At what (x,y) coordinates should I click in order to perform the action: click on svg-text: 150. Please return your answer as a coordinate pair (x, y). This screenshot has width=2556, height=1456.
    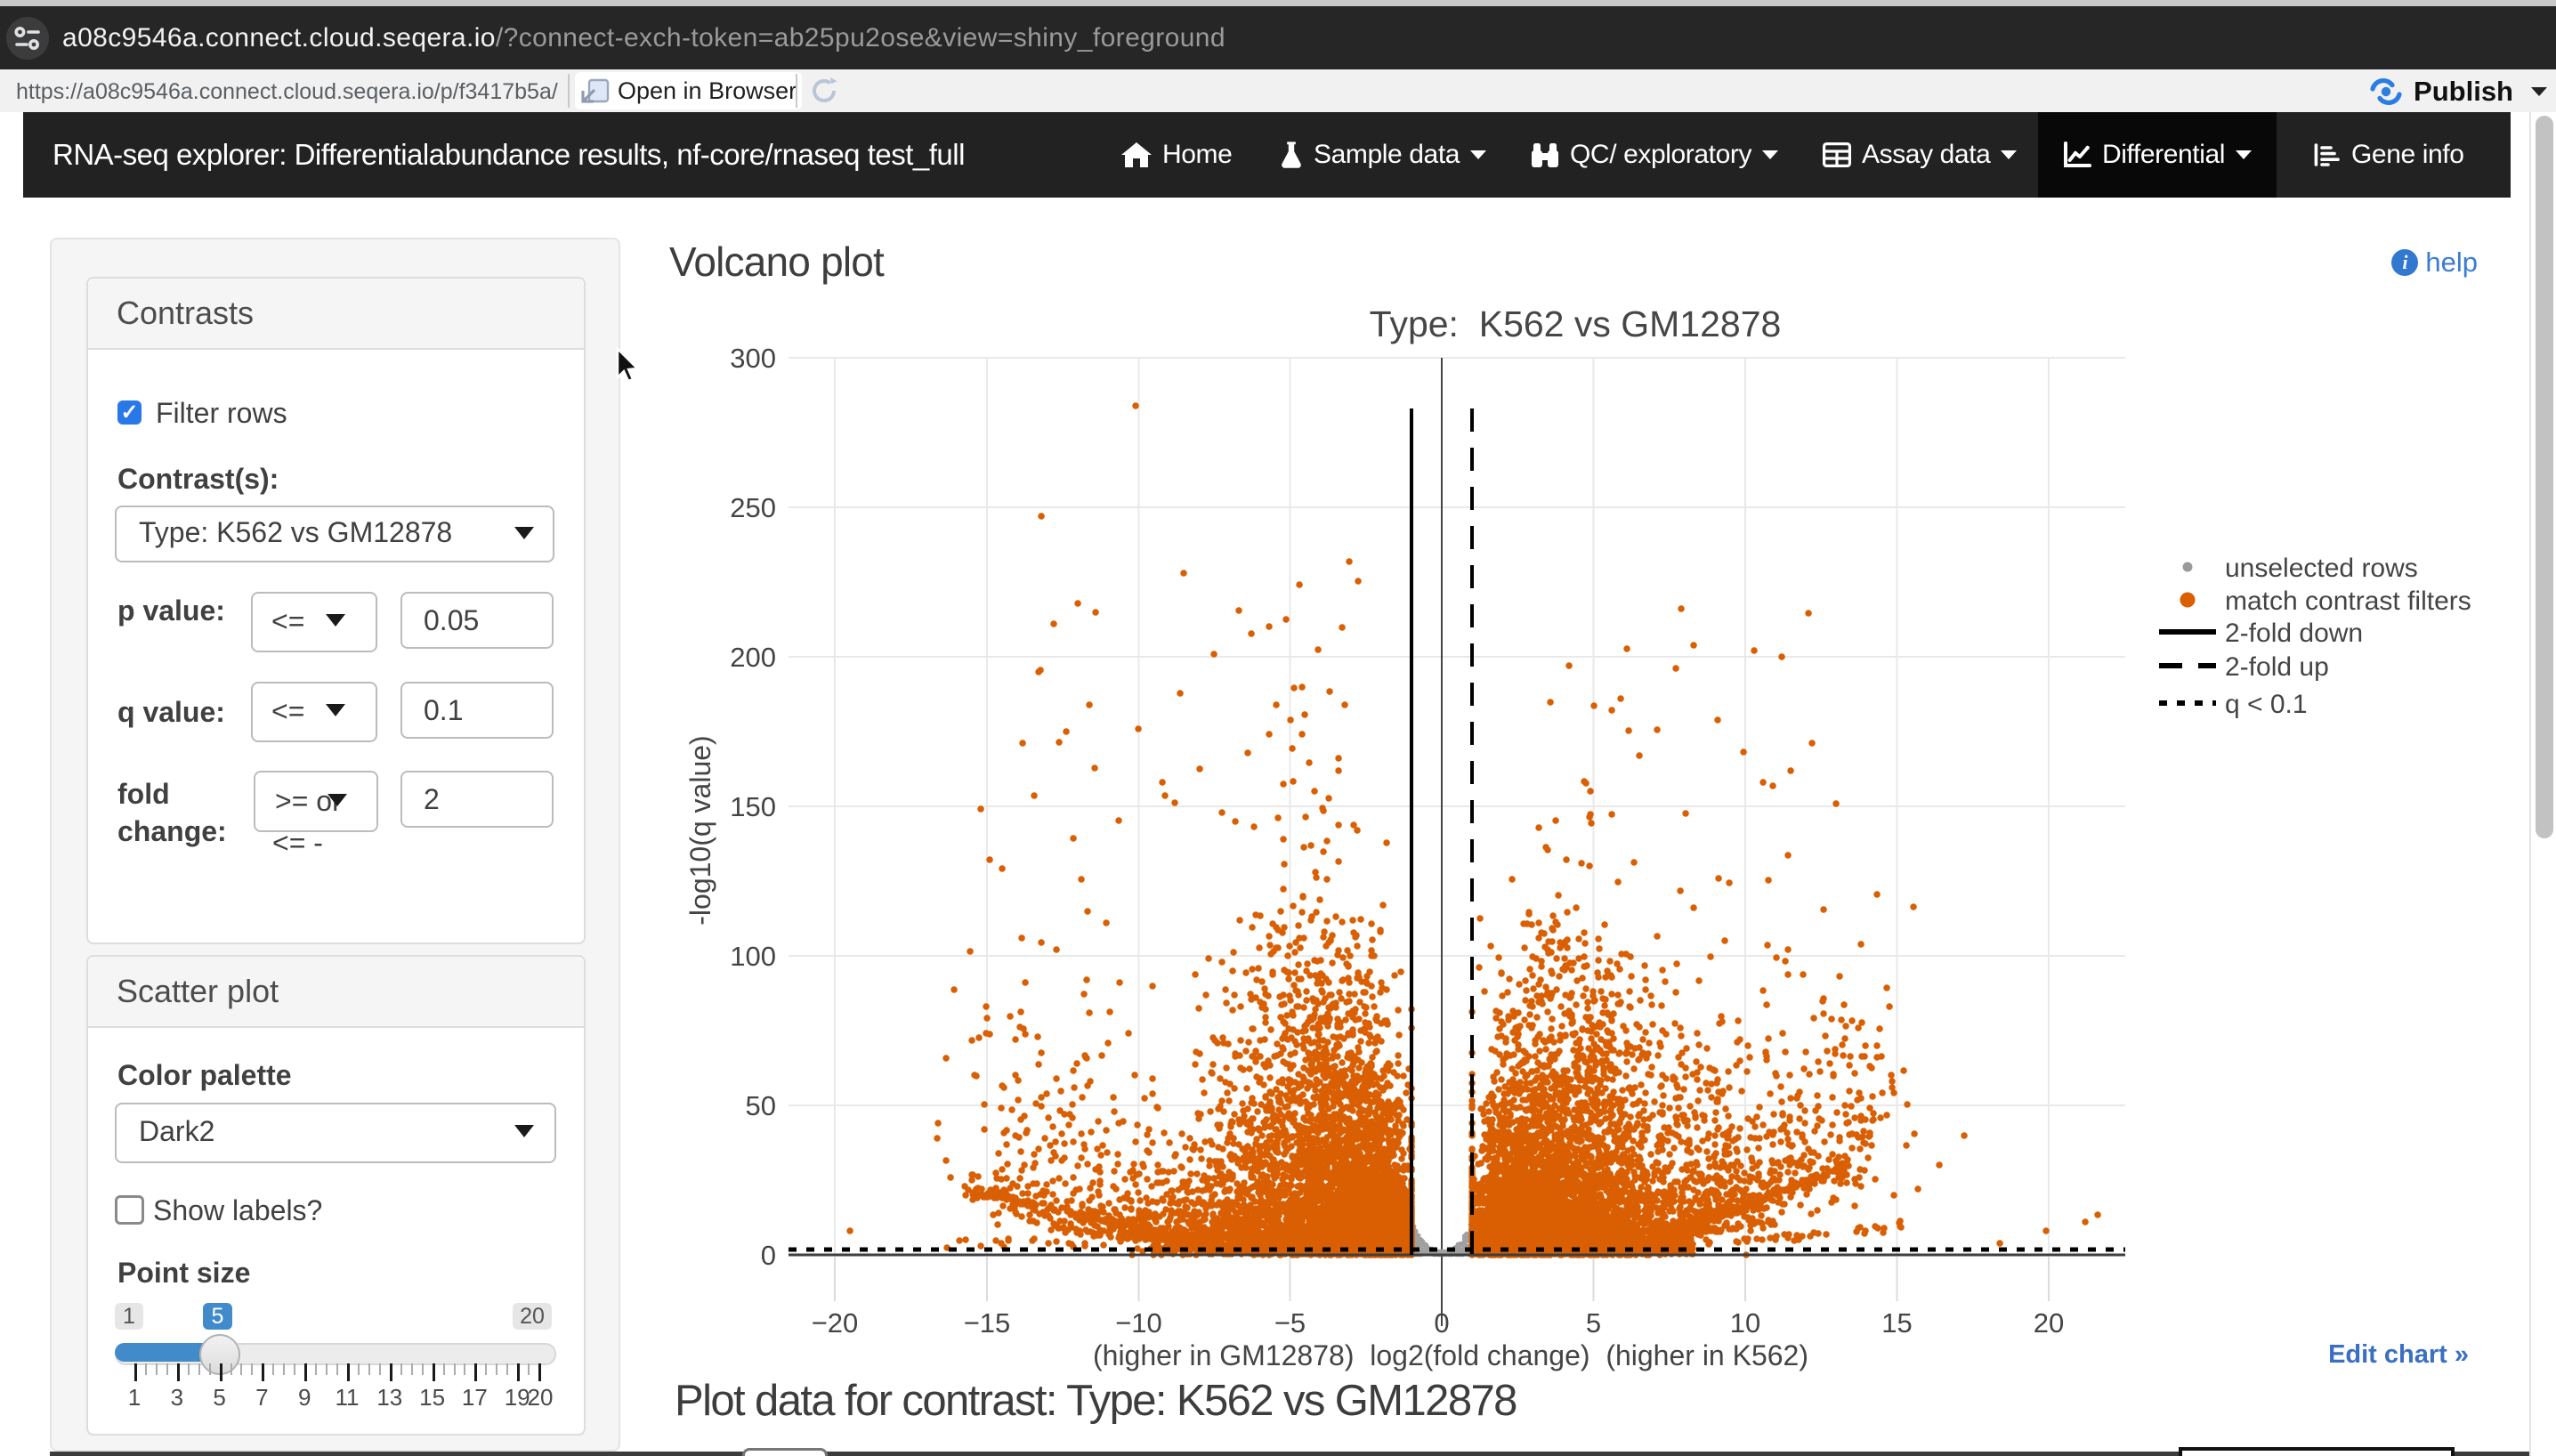
    Looking at the image, I should click on (753, 806).